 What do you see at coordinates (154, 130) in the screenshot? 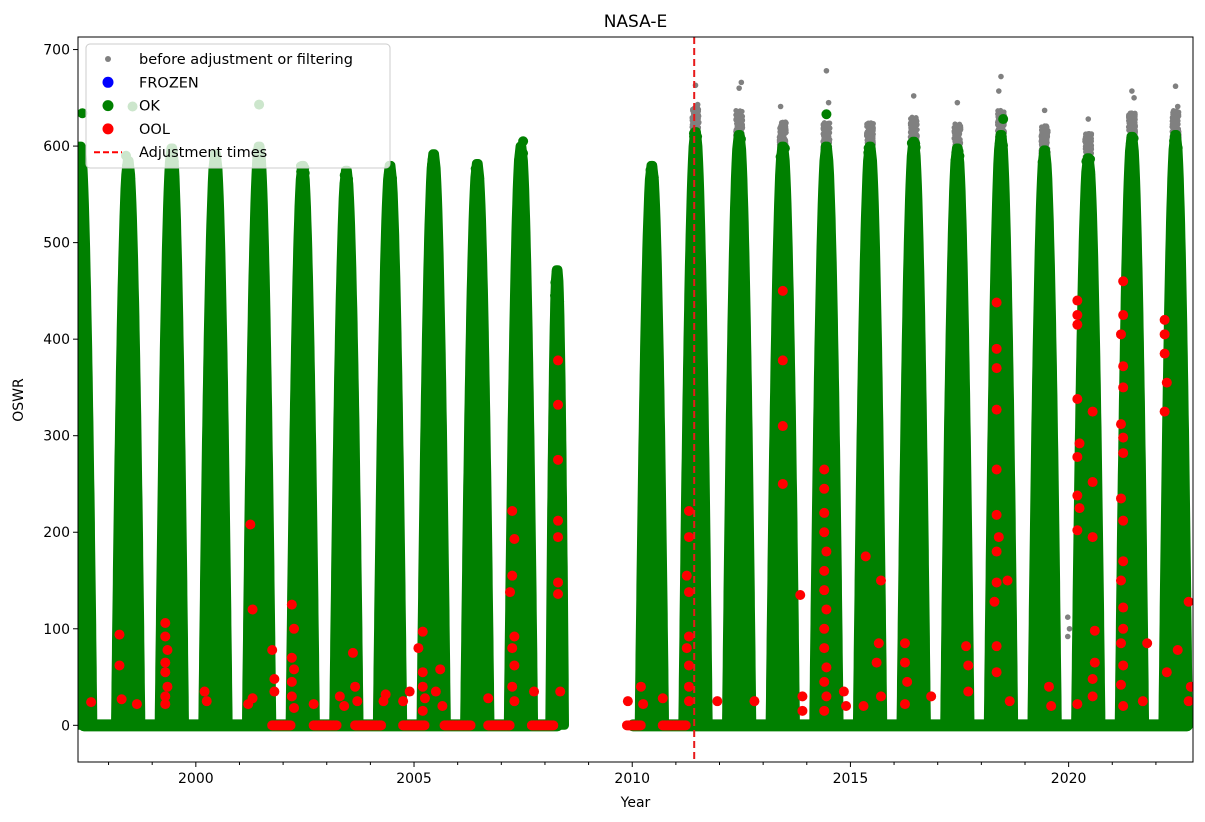
I see `legend-label: OOL` at bounding box center [154, 130].